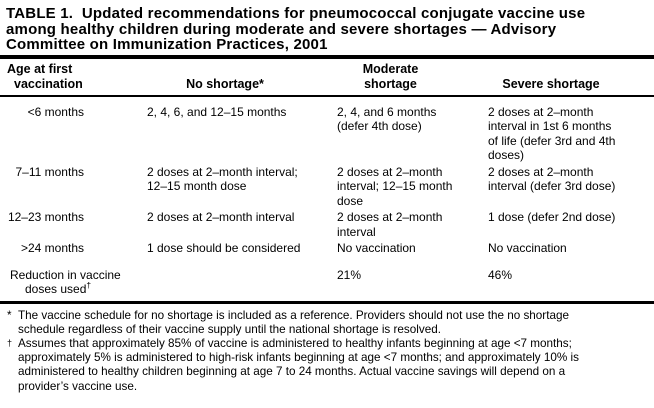  I want to click on age-cell: 12–23 months, so click(45, 217).